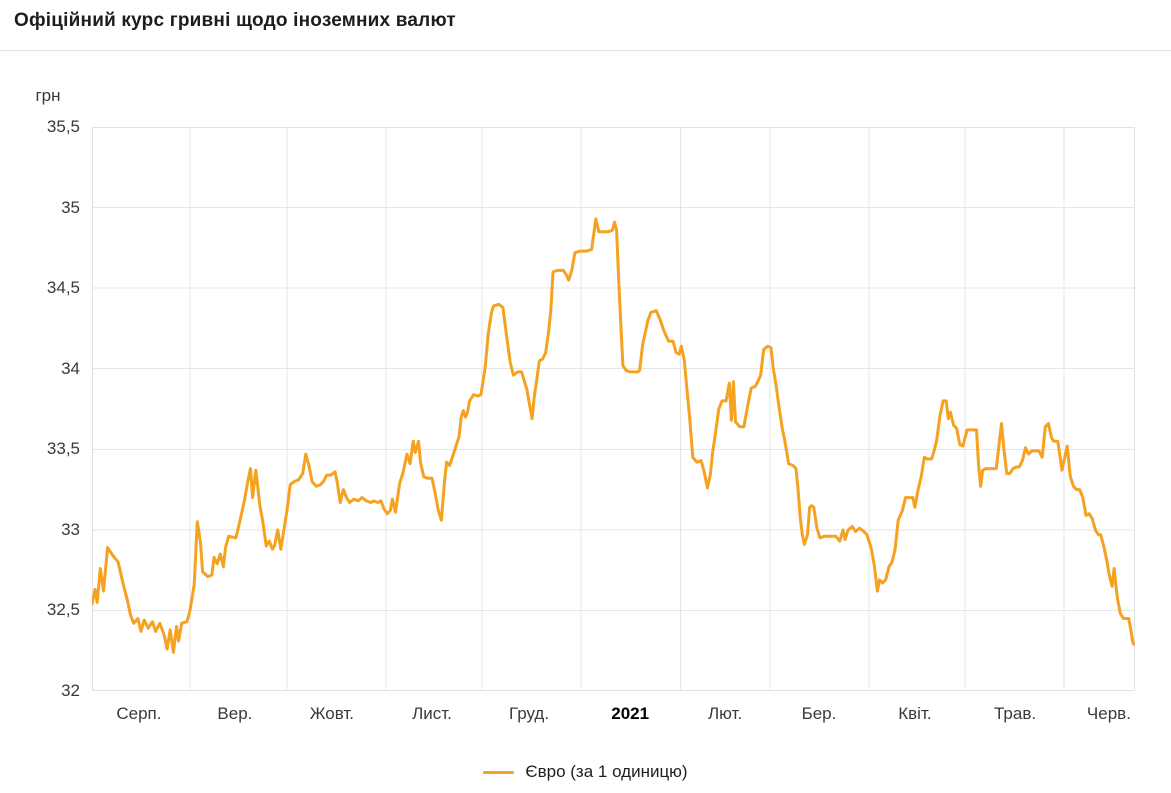 The height and width of the screenshot is (793, 1171). Describe the element at coordinates (63, 449) in the screenshot. I see `y-tick-label: 33,5` at that location.